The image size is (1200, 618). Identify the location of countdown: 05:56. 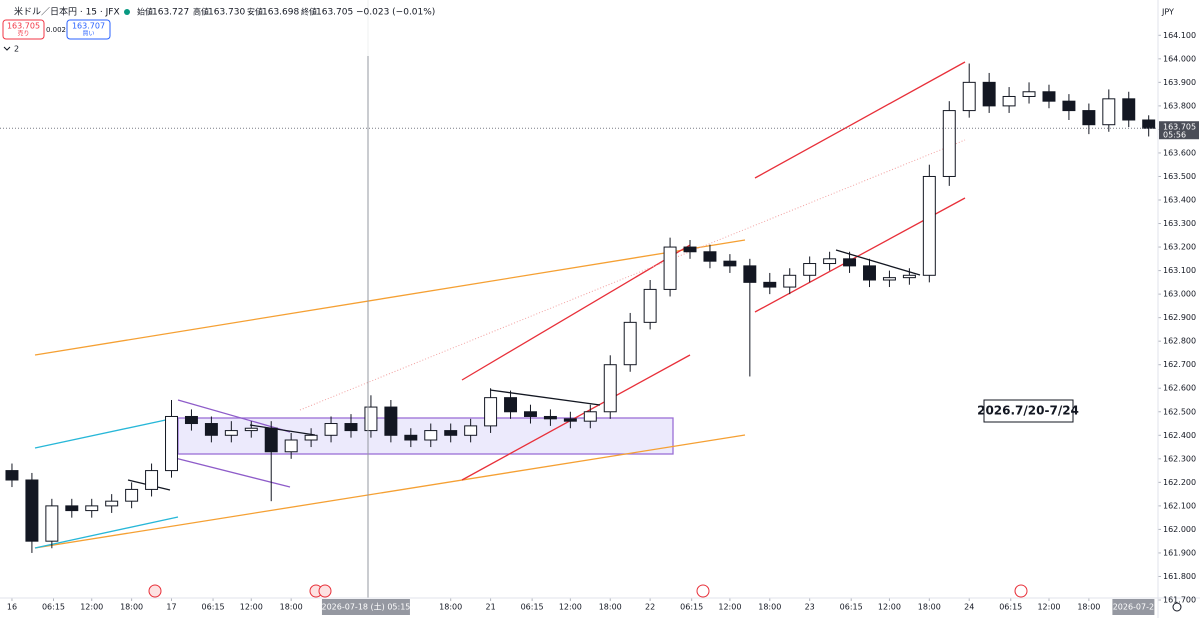
(1174, 135).